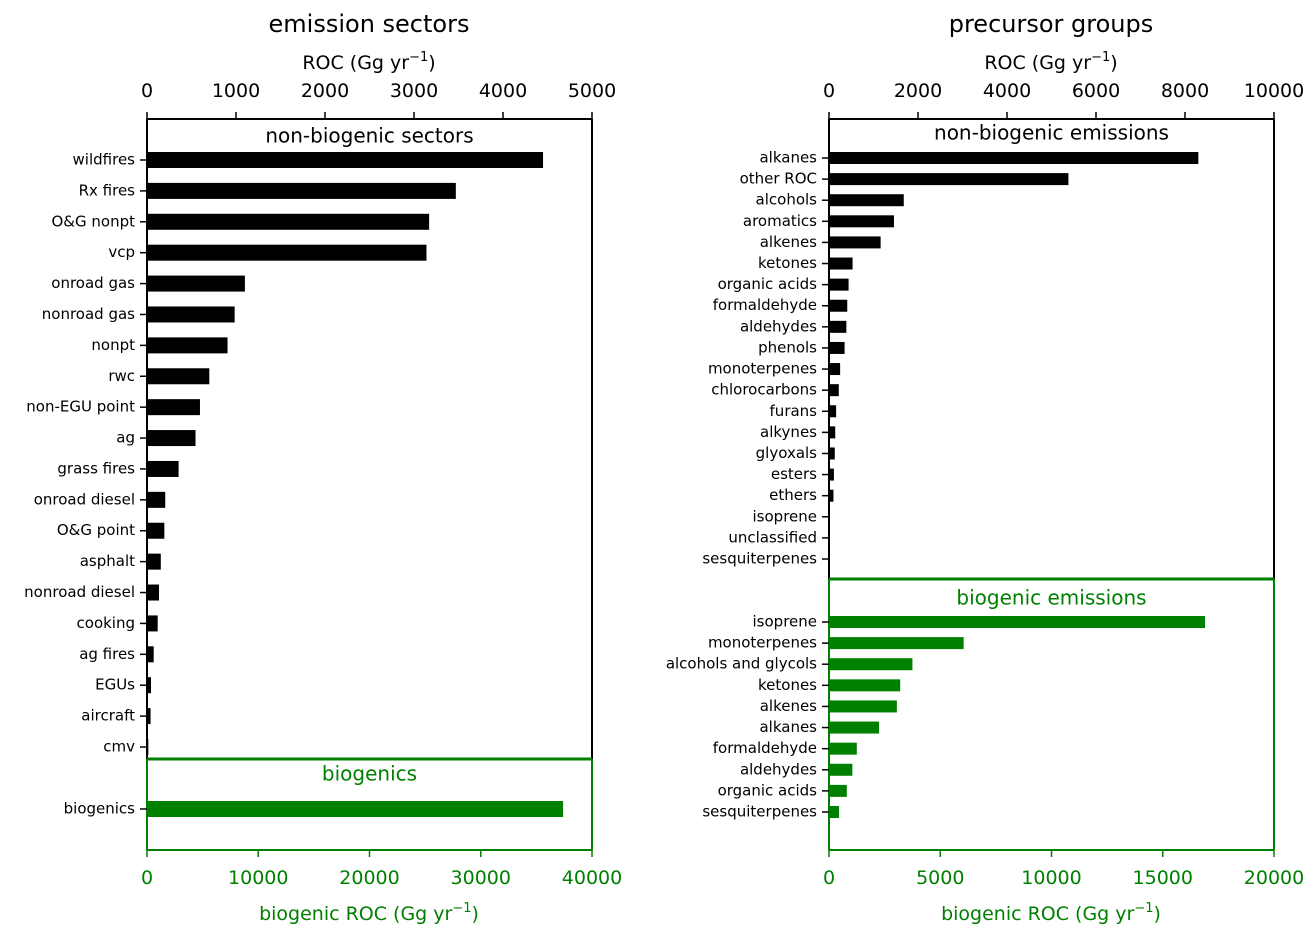 The height and width of the screenshot is (926, 1311). I want to click on bar-other-roc, so click(949, 179).